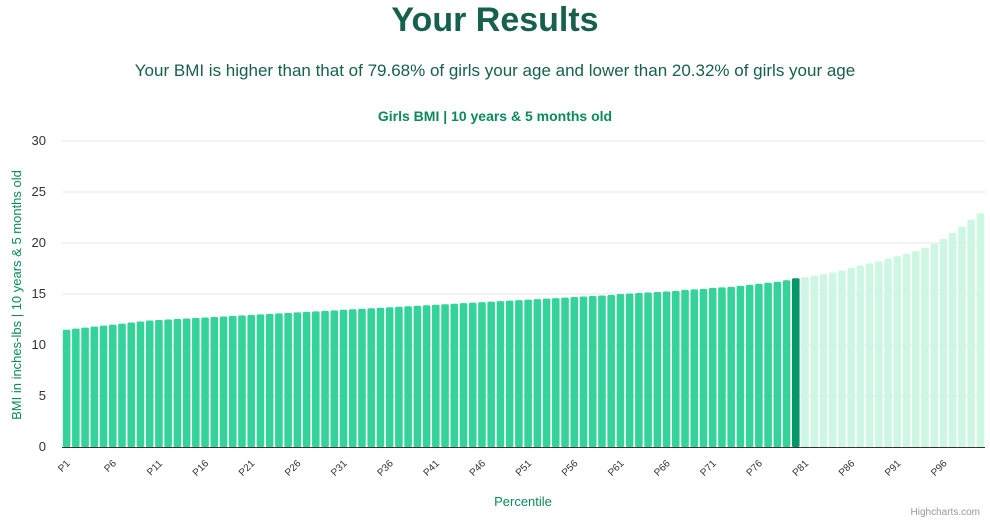  I want to click on credits-link: Highcharts.com, so click(945, 512).